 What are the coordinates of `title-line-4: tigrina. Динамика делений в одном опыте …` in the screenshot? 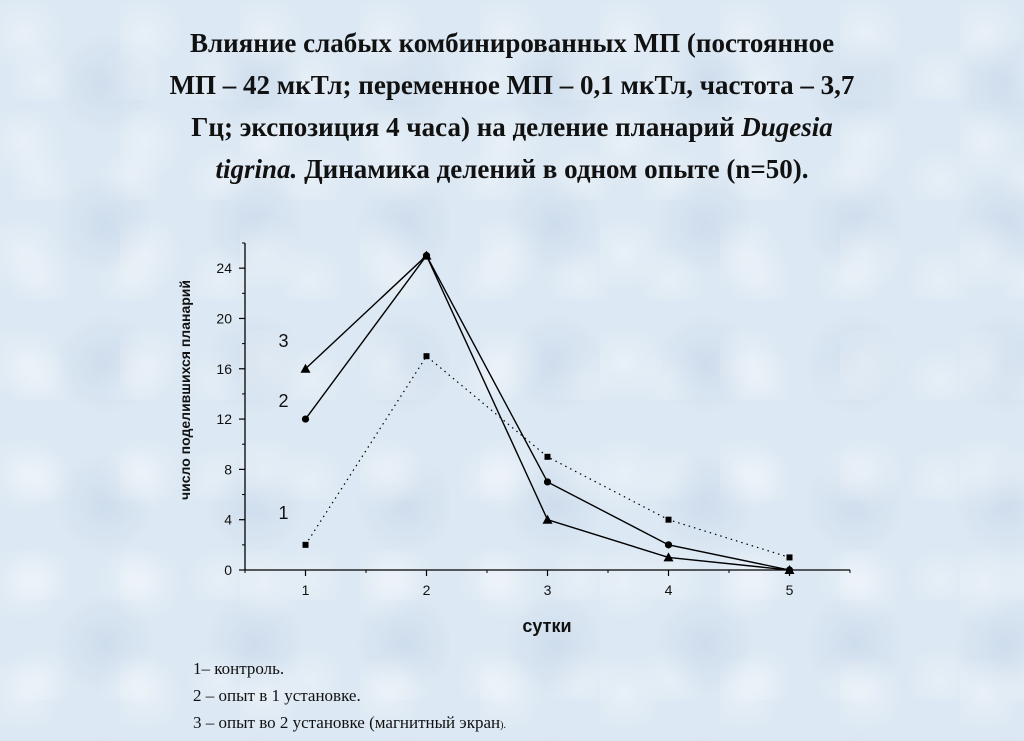 It's located at (512, 169).